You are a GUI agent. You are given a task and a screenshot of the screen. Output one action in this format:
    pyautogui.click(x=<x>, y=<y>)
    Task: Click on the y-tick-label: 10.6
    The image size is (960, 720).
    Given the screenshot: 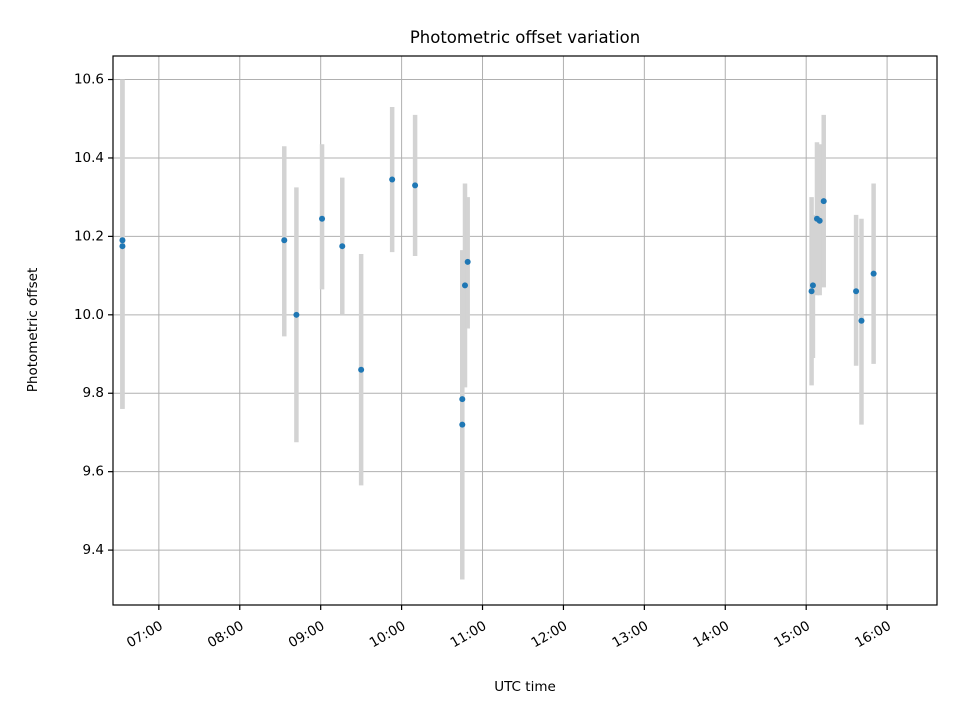 What is the action you would take?
    pyautogui.click(x=89, y=80)
    